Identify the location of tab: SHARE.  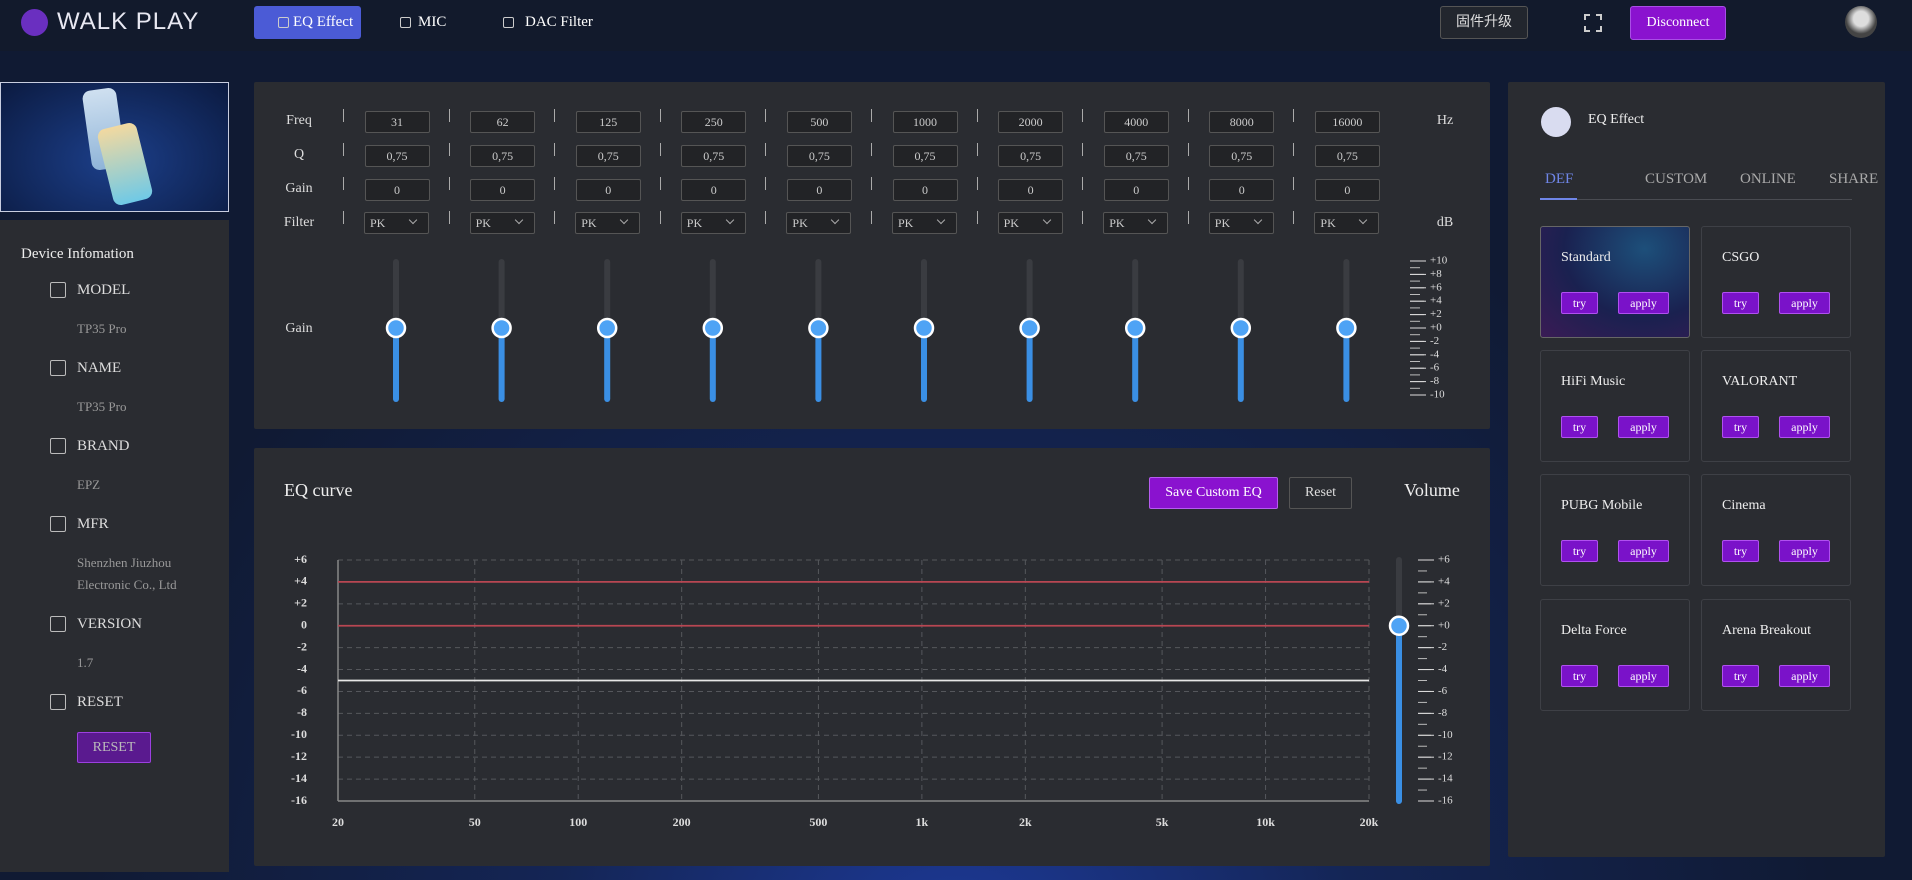
(1854, 179).